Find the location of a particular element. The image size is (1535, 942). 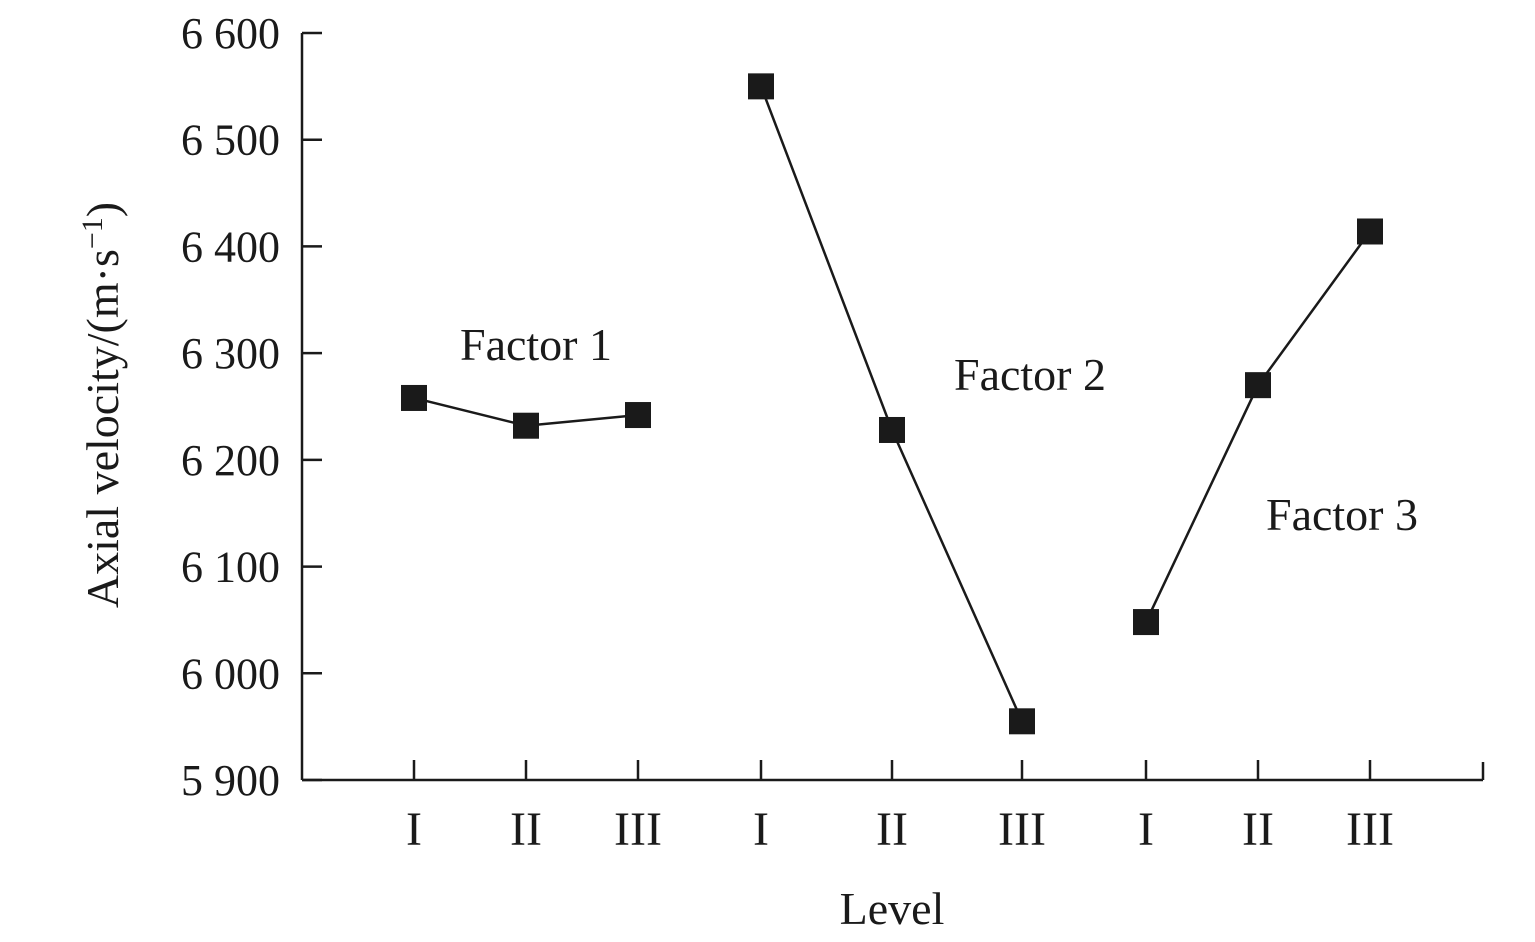

y-axis-title-main: Axial velocity/(m·s is located at coordinates (102, 428).